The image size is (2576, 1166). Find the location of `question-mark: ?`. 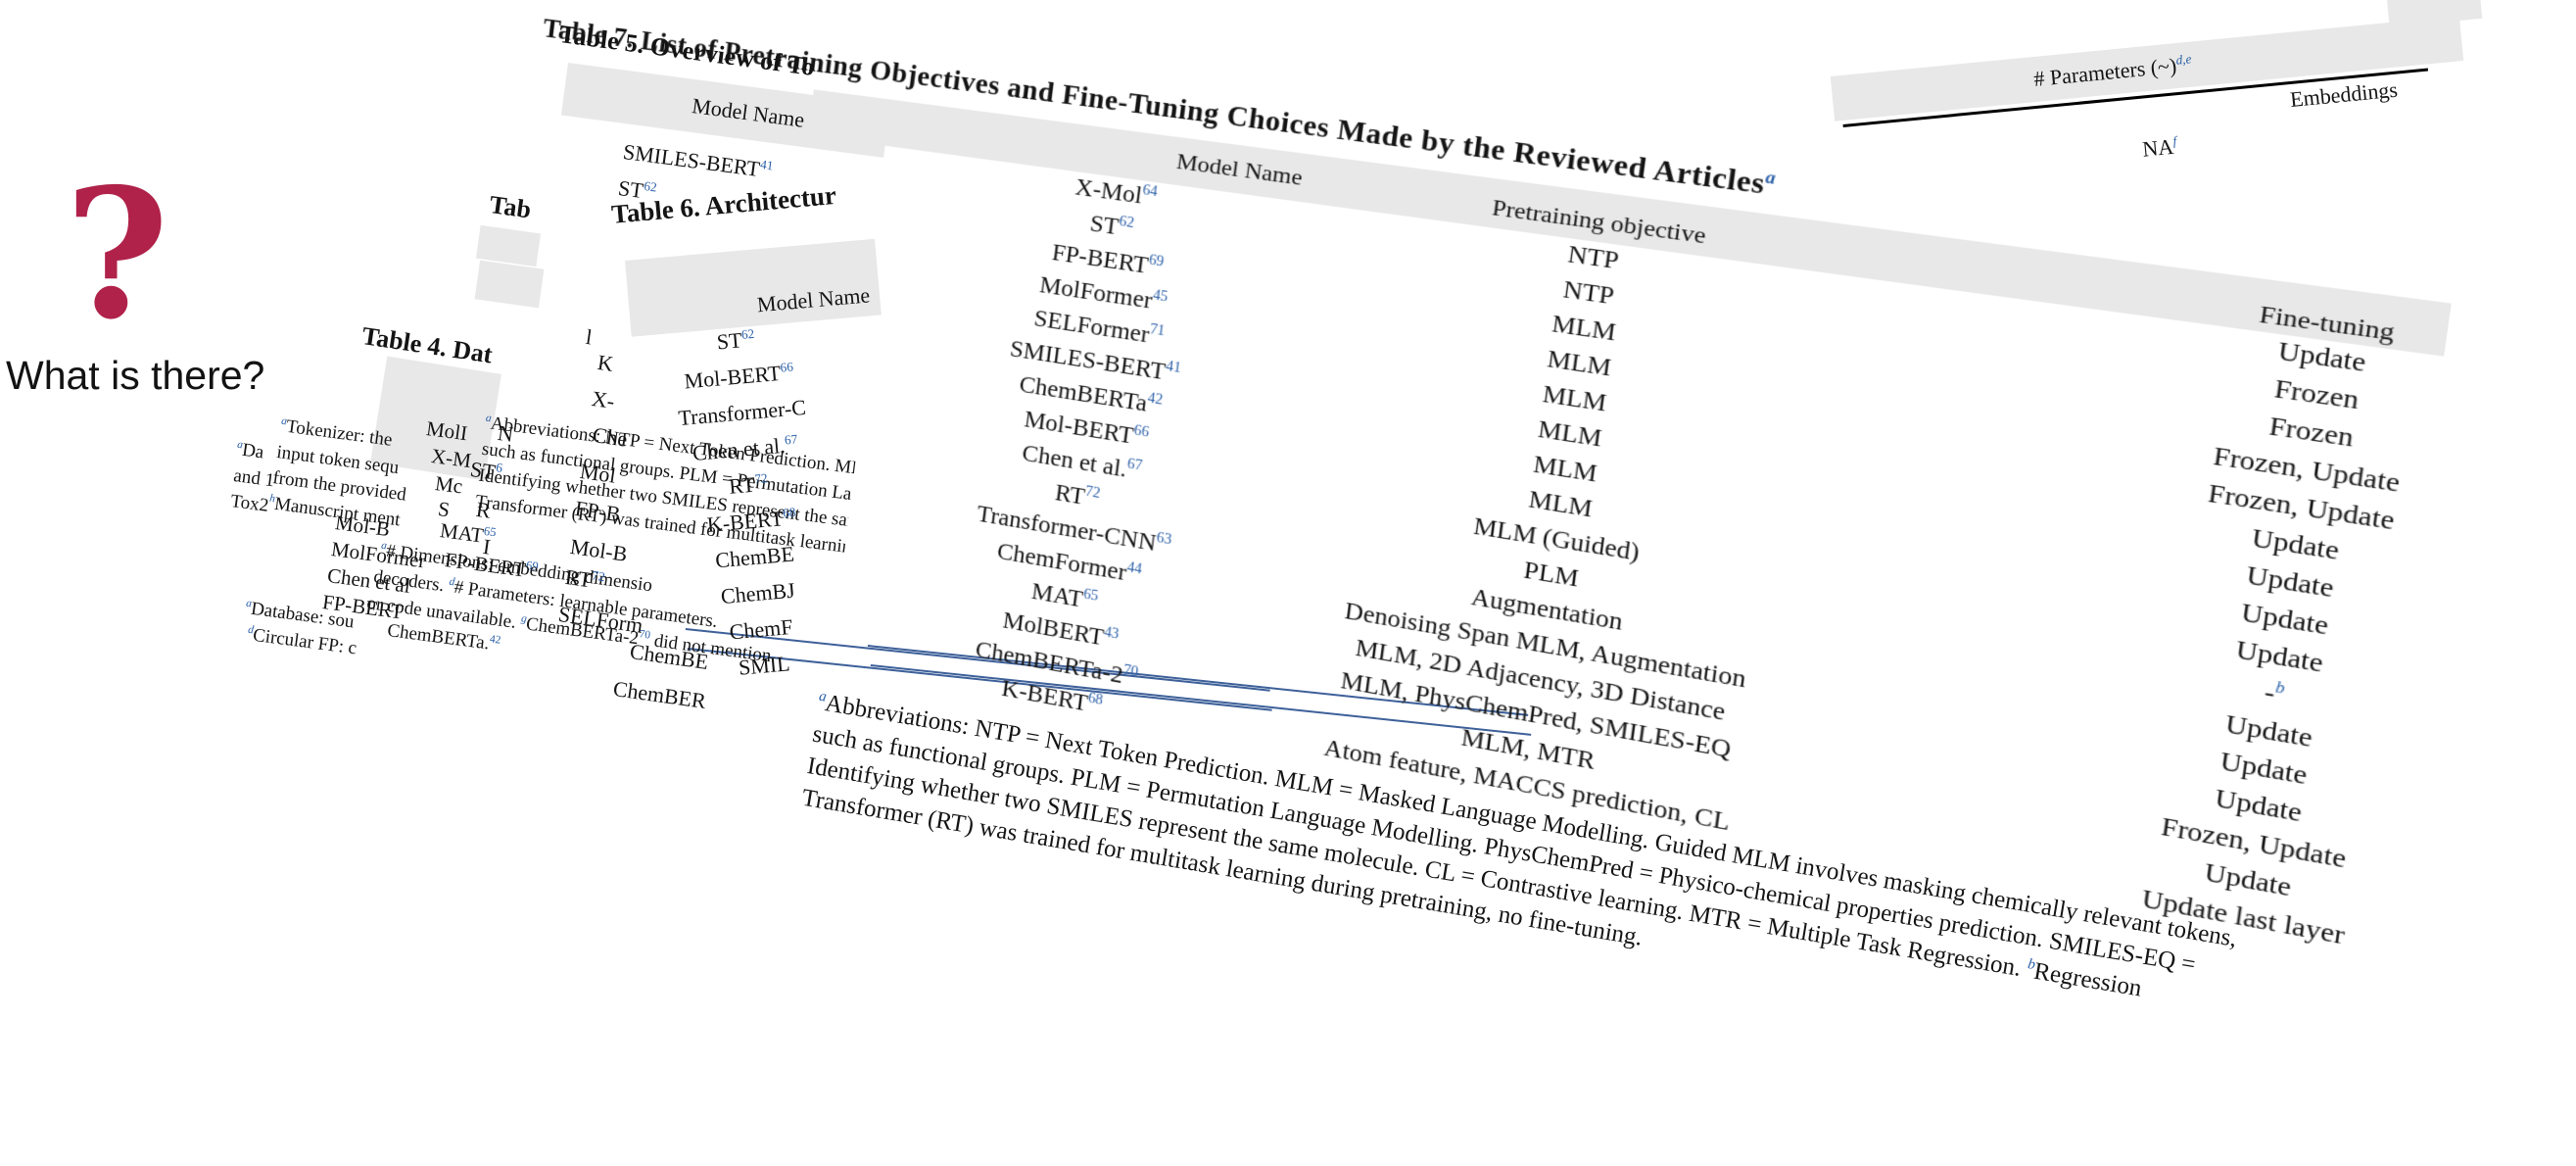

question-mark: ? is located at coordinates (117, 254).